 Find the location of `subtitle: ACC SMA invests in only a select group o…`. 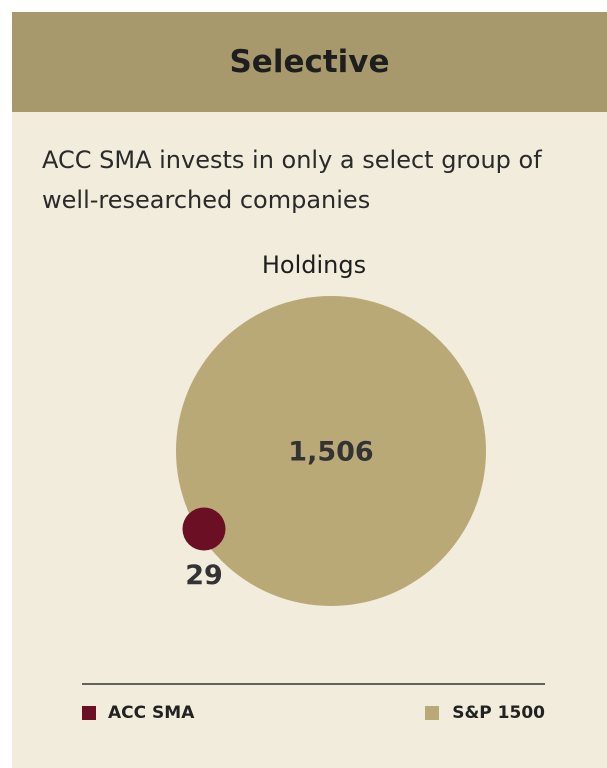

subtitle: ACC SMA invests in only a select group o… is located at coordinates (292, 180).